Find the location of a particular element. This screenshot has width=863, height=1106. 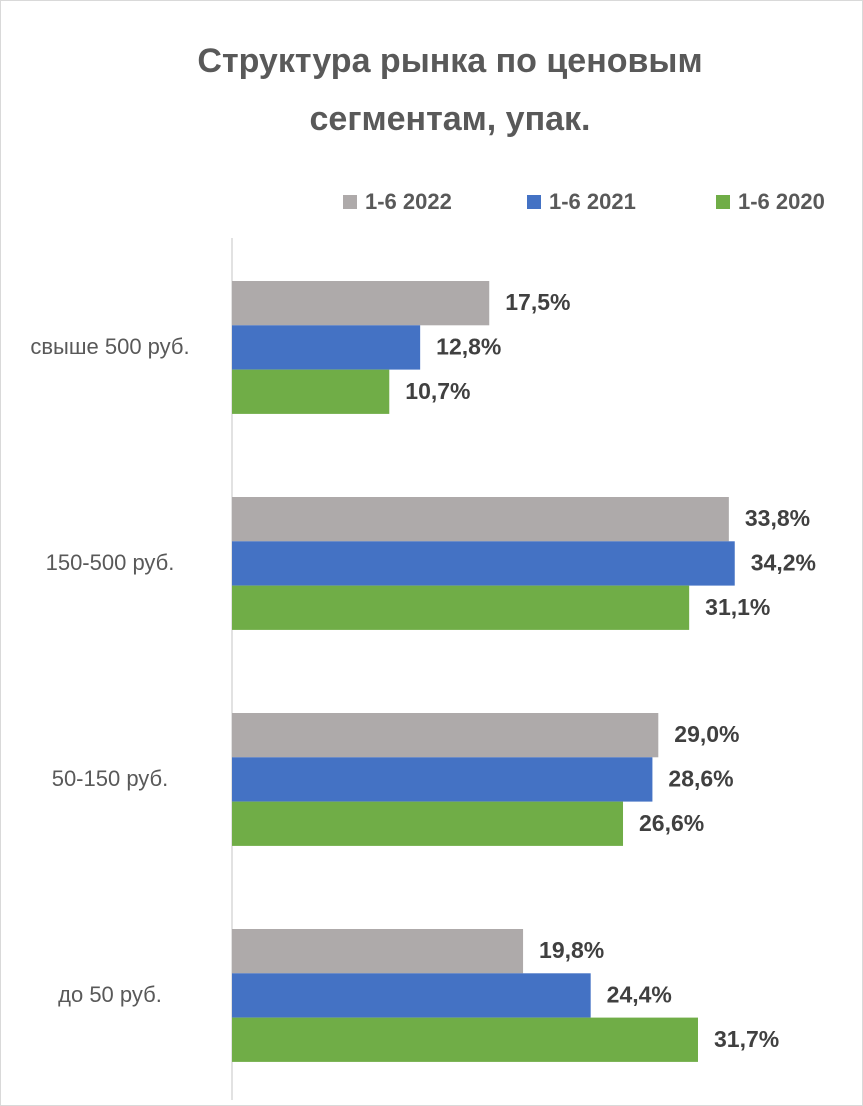

data-label: 31,1% is located at coordinates (737, 607).